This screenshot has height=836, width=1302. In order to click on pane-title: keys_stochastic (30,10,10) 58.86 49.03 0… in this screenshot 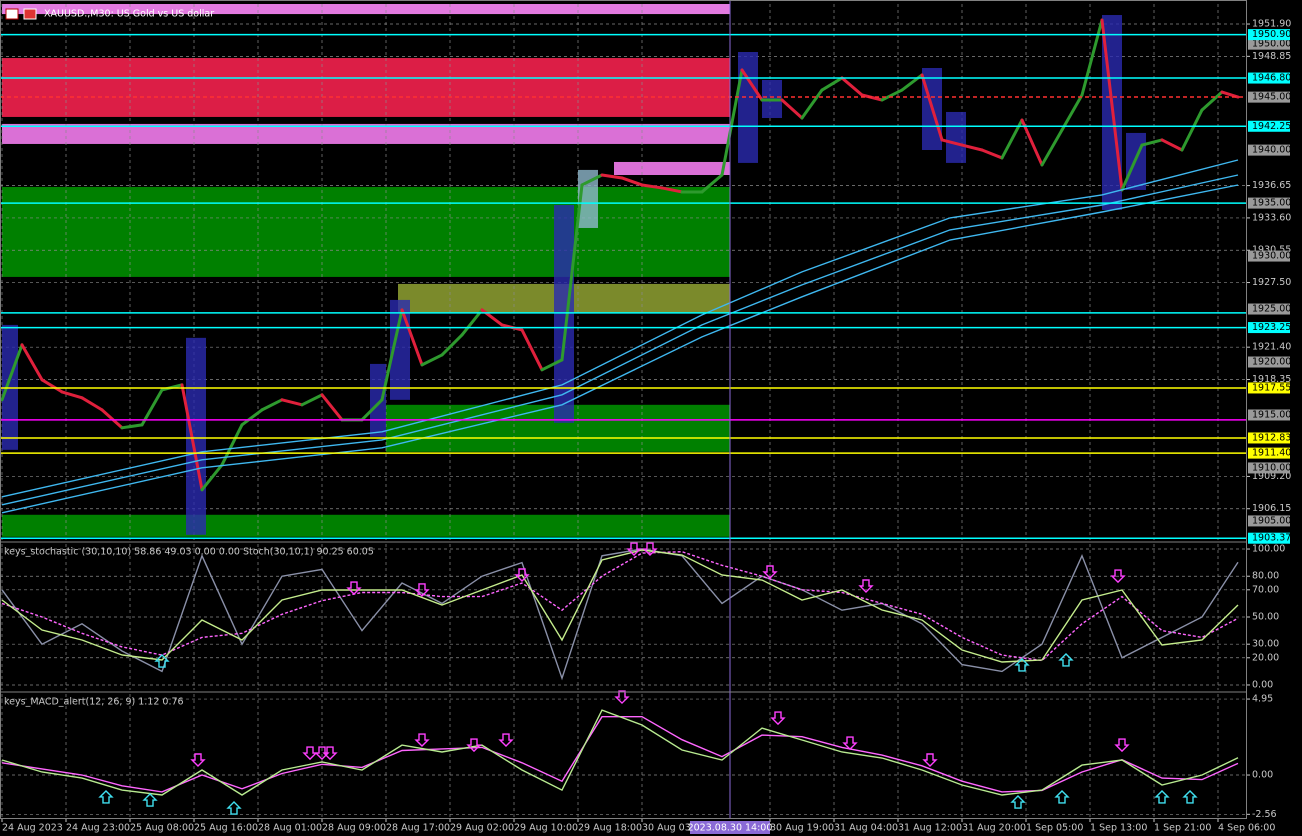, I will do `click(189, 552)`.